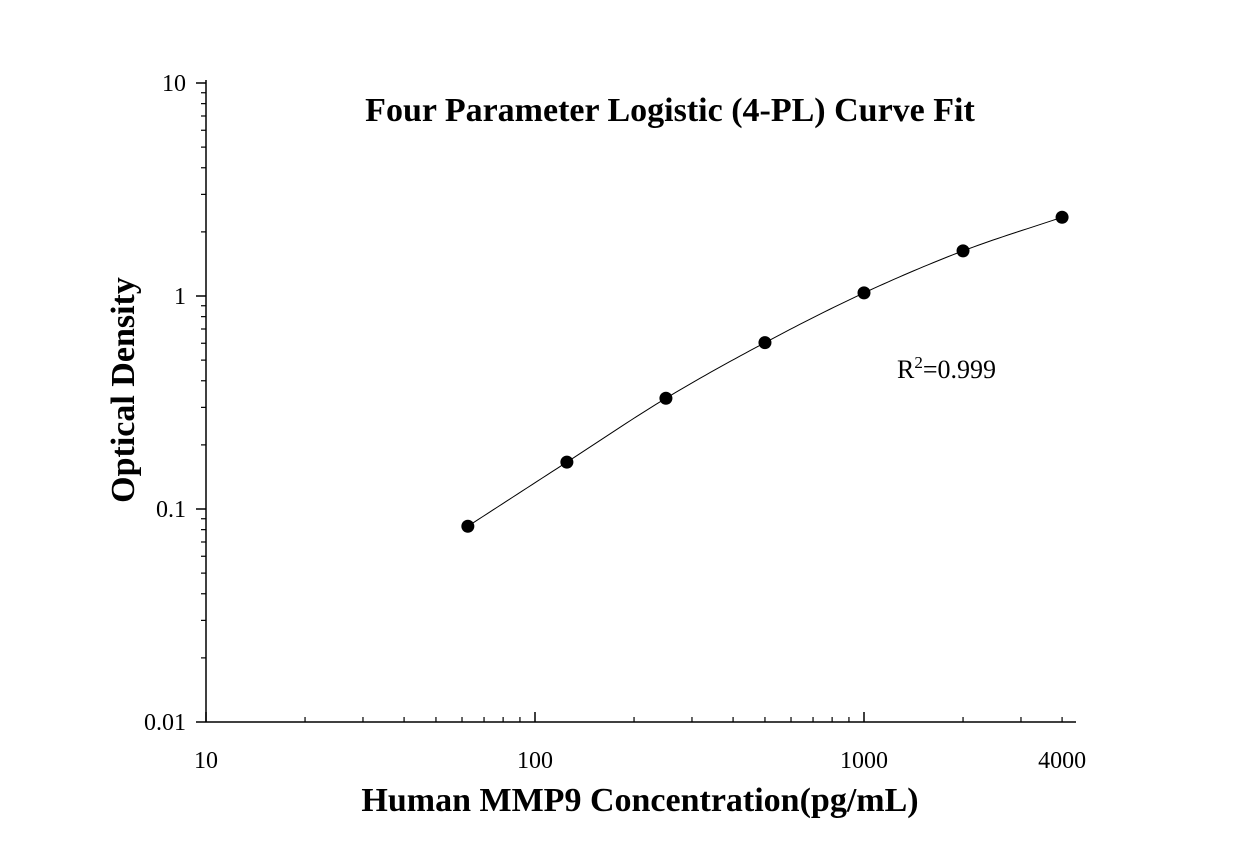  What do you see at coordinates (864, 761) in the screenshot?
I see `x-tick-label: 1000` at bounding box center [864, 761].